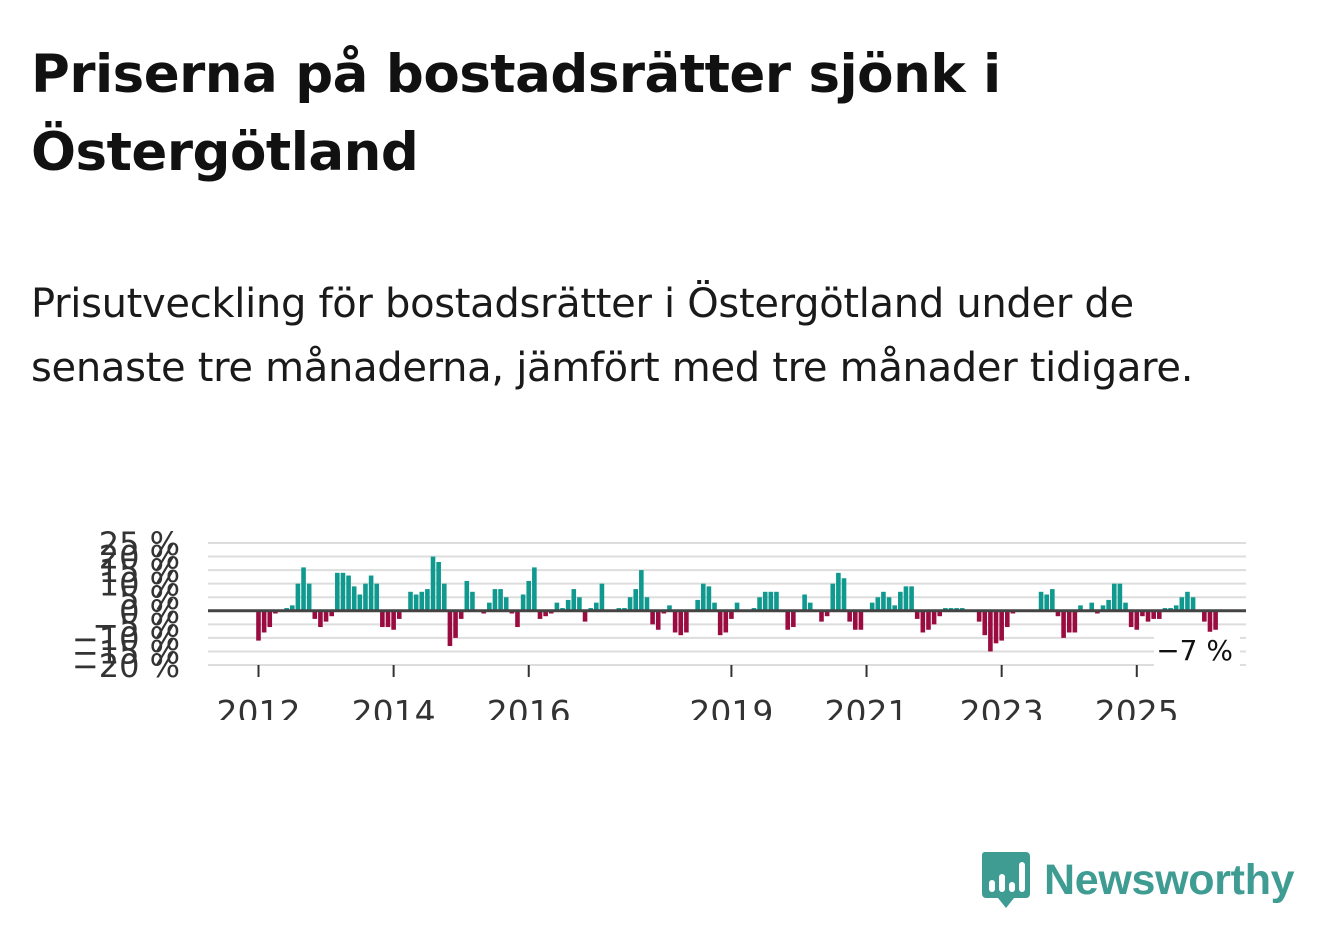  Describe the element at coordinates (1169, 879) in the screenshot. I see `newsworthy-logo-text: Newsworthy` at that location.